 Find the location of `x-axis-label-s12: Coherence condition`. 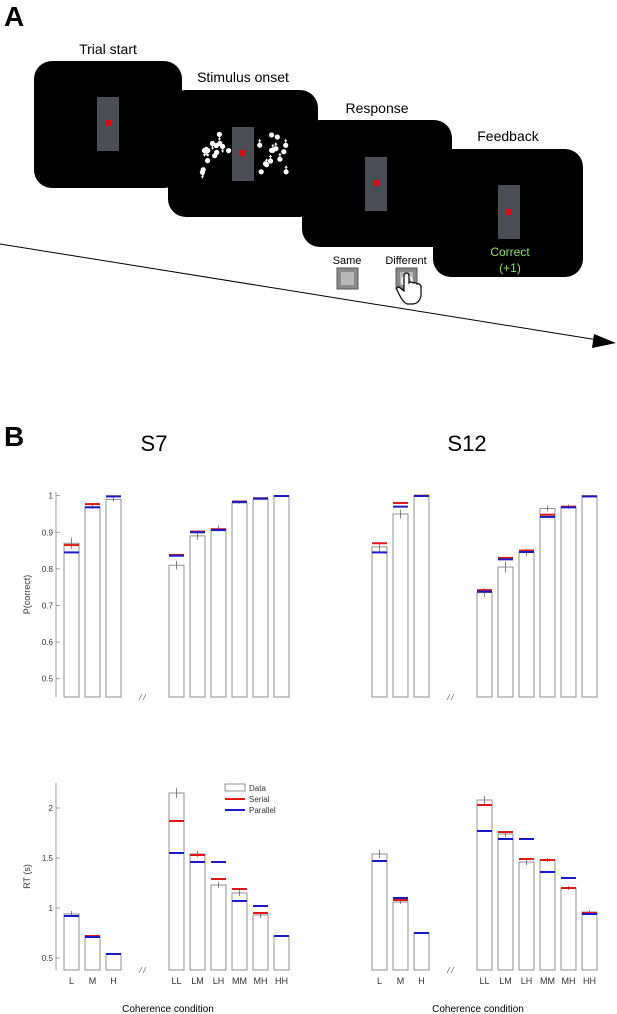

x-axis-label-s12: Coherence condition is located at coordinates (478, 1009).